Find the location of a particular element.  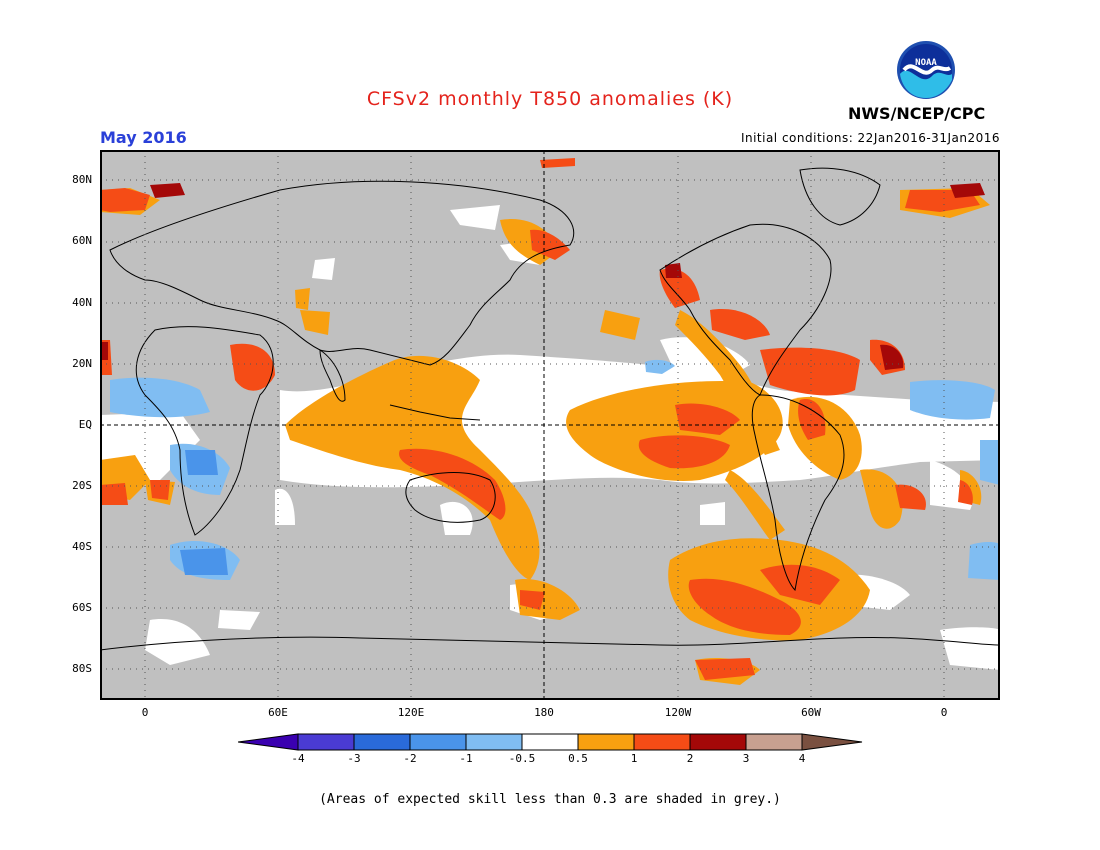

chart-title: CFSv2 monthly T850 anomalies (K) is located at coordinates (550, 99).